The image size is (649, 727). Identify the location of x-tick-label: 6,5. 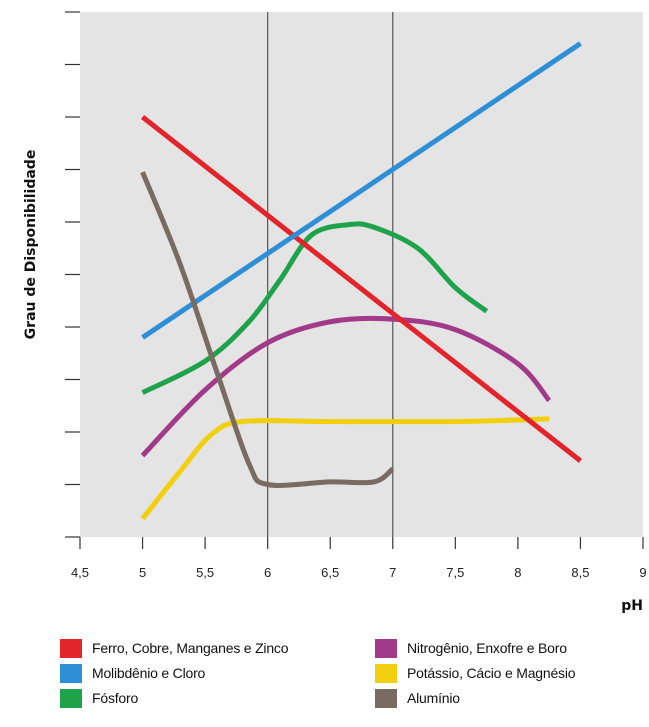
(330, 572).